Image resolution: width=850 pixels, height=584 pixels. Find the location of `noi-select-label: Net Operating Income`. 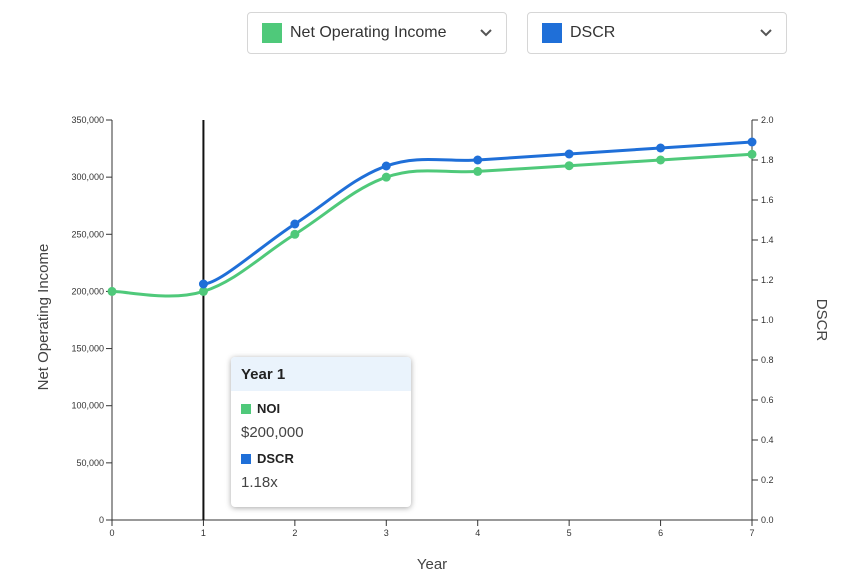

noi-select-label: Net Operating Income is located at coordinates (368, 32).